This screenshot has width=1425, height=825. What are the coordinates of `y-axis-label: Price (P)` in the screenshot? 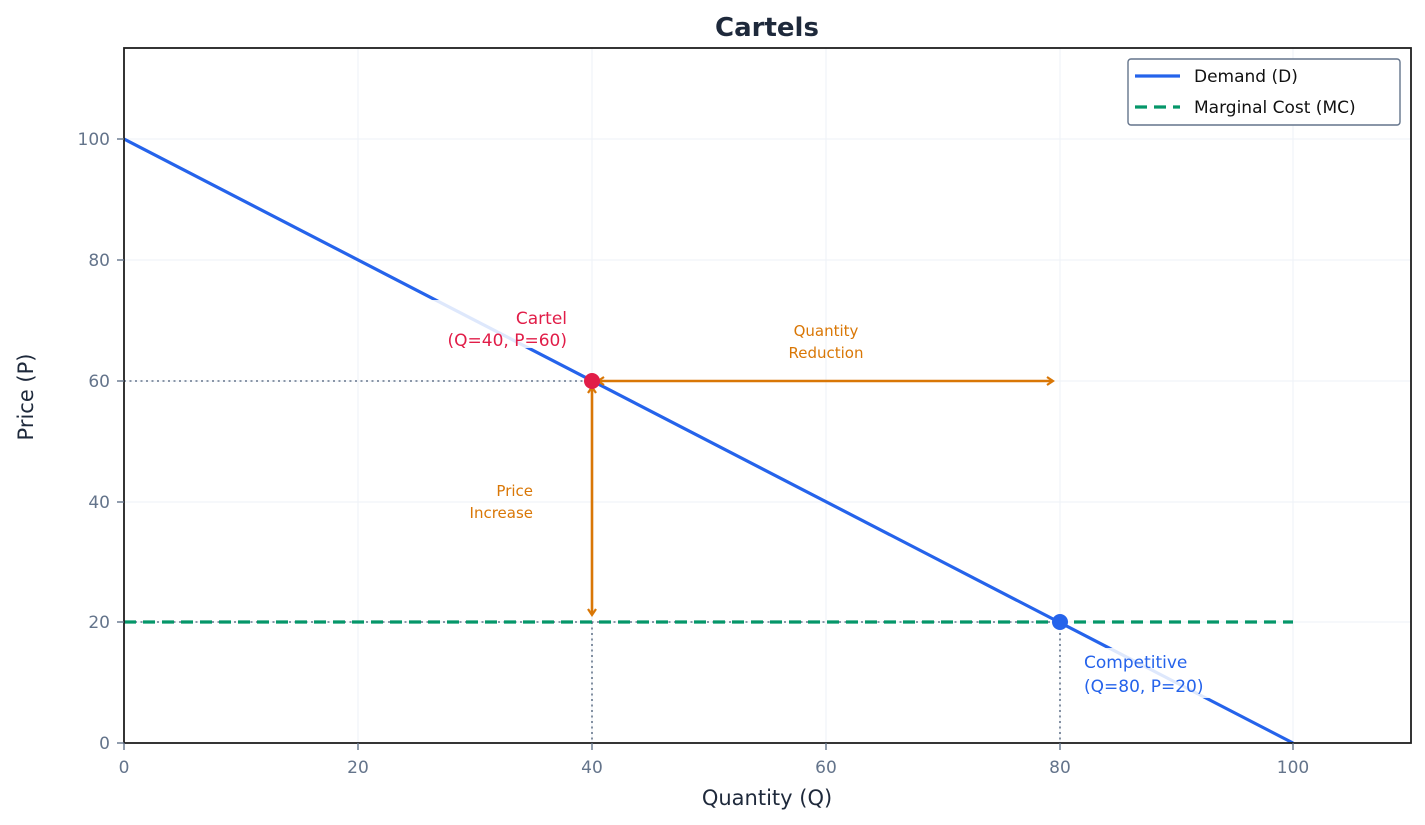 It's located at (26, 397).